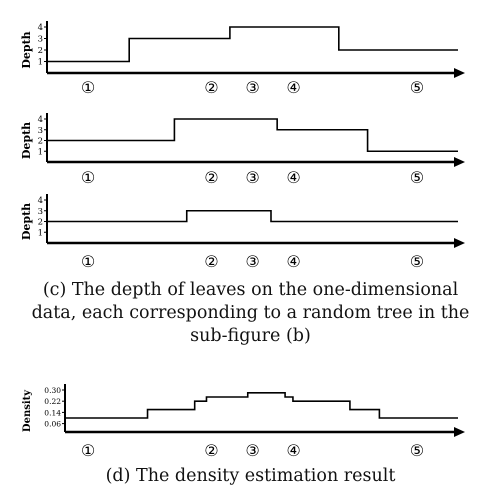 Image resolution: width=501 pixels, height=498 pixels. Describe the element at coordinates (40, 142) in the screenshot. I see `panel-2-tick-label-2: 2` at that location.